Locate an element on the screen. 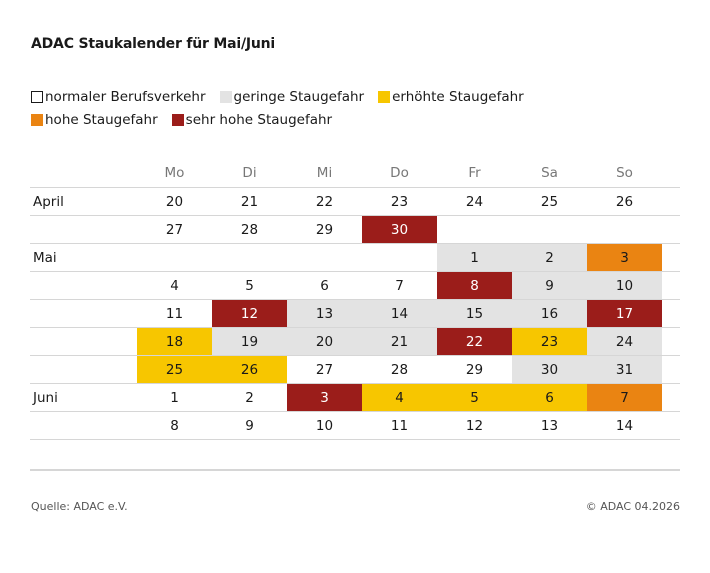 This screenshot has width=710, height=573. day-cell: 13 is located at coordinates (324, 313).